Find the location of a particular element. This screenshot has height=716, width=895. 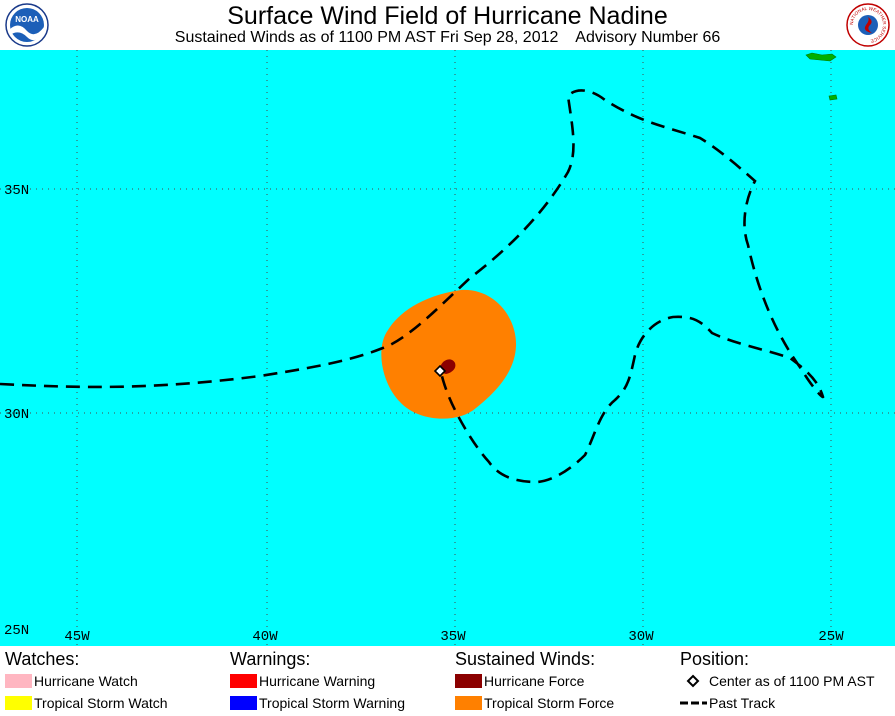

legend-item-tropical-storm-force: Tropical Storm Force is located at coordinates (534, 703).